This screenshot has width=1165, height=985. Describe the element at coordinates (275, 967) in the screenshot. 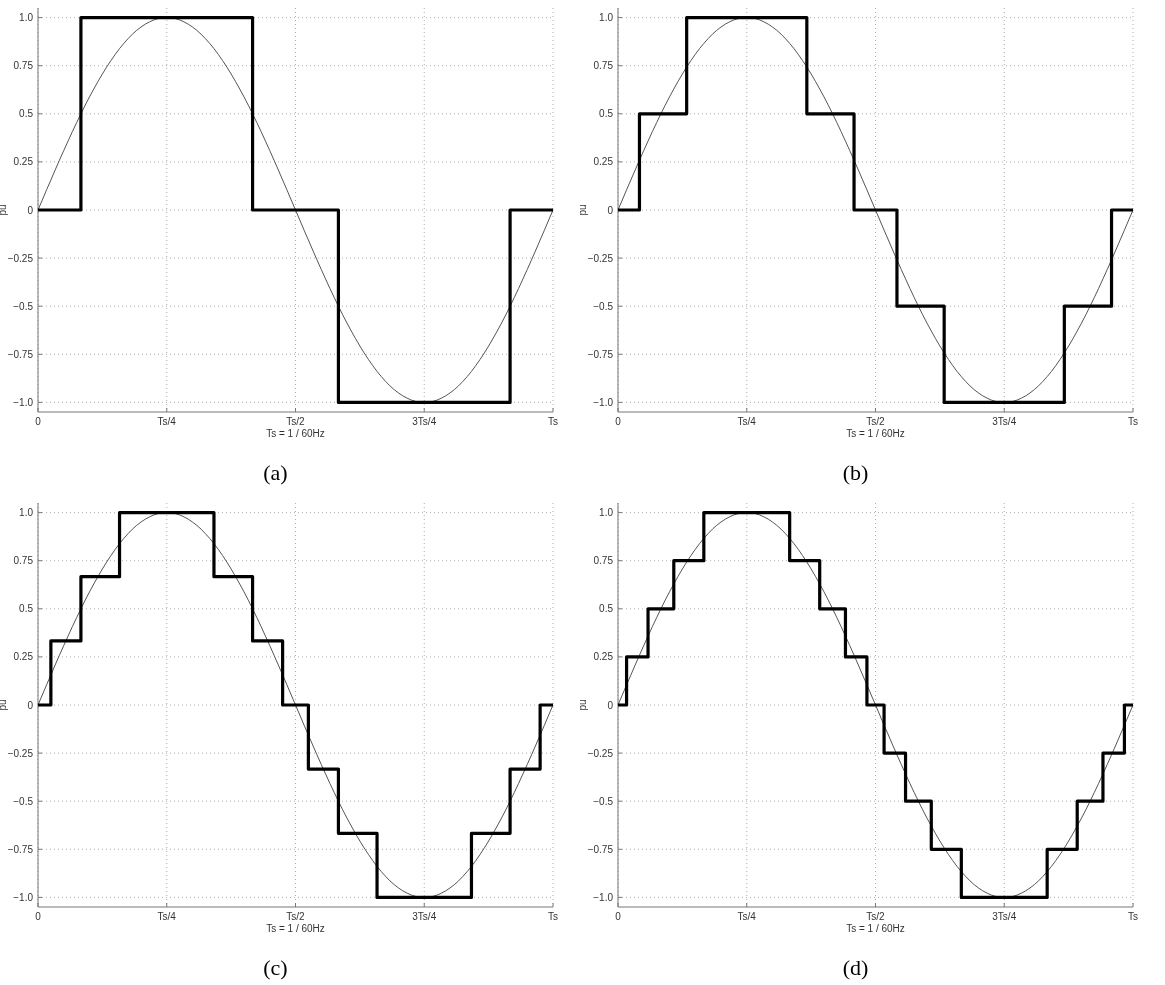

I see `text: (c)` at that location.